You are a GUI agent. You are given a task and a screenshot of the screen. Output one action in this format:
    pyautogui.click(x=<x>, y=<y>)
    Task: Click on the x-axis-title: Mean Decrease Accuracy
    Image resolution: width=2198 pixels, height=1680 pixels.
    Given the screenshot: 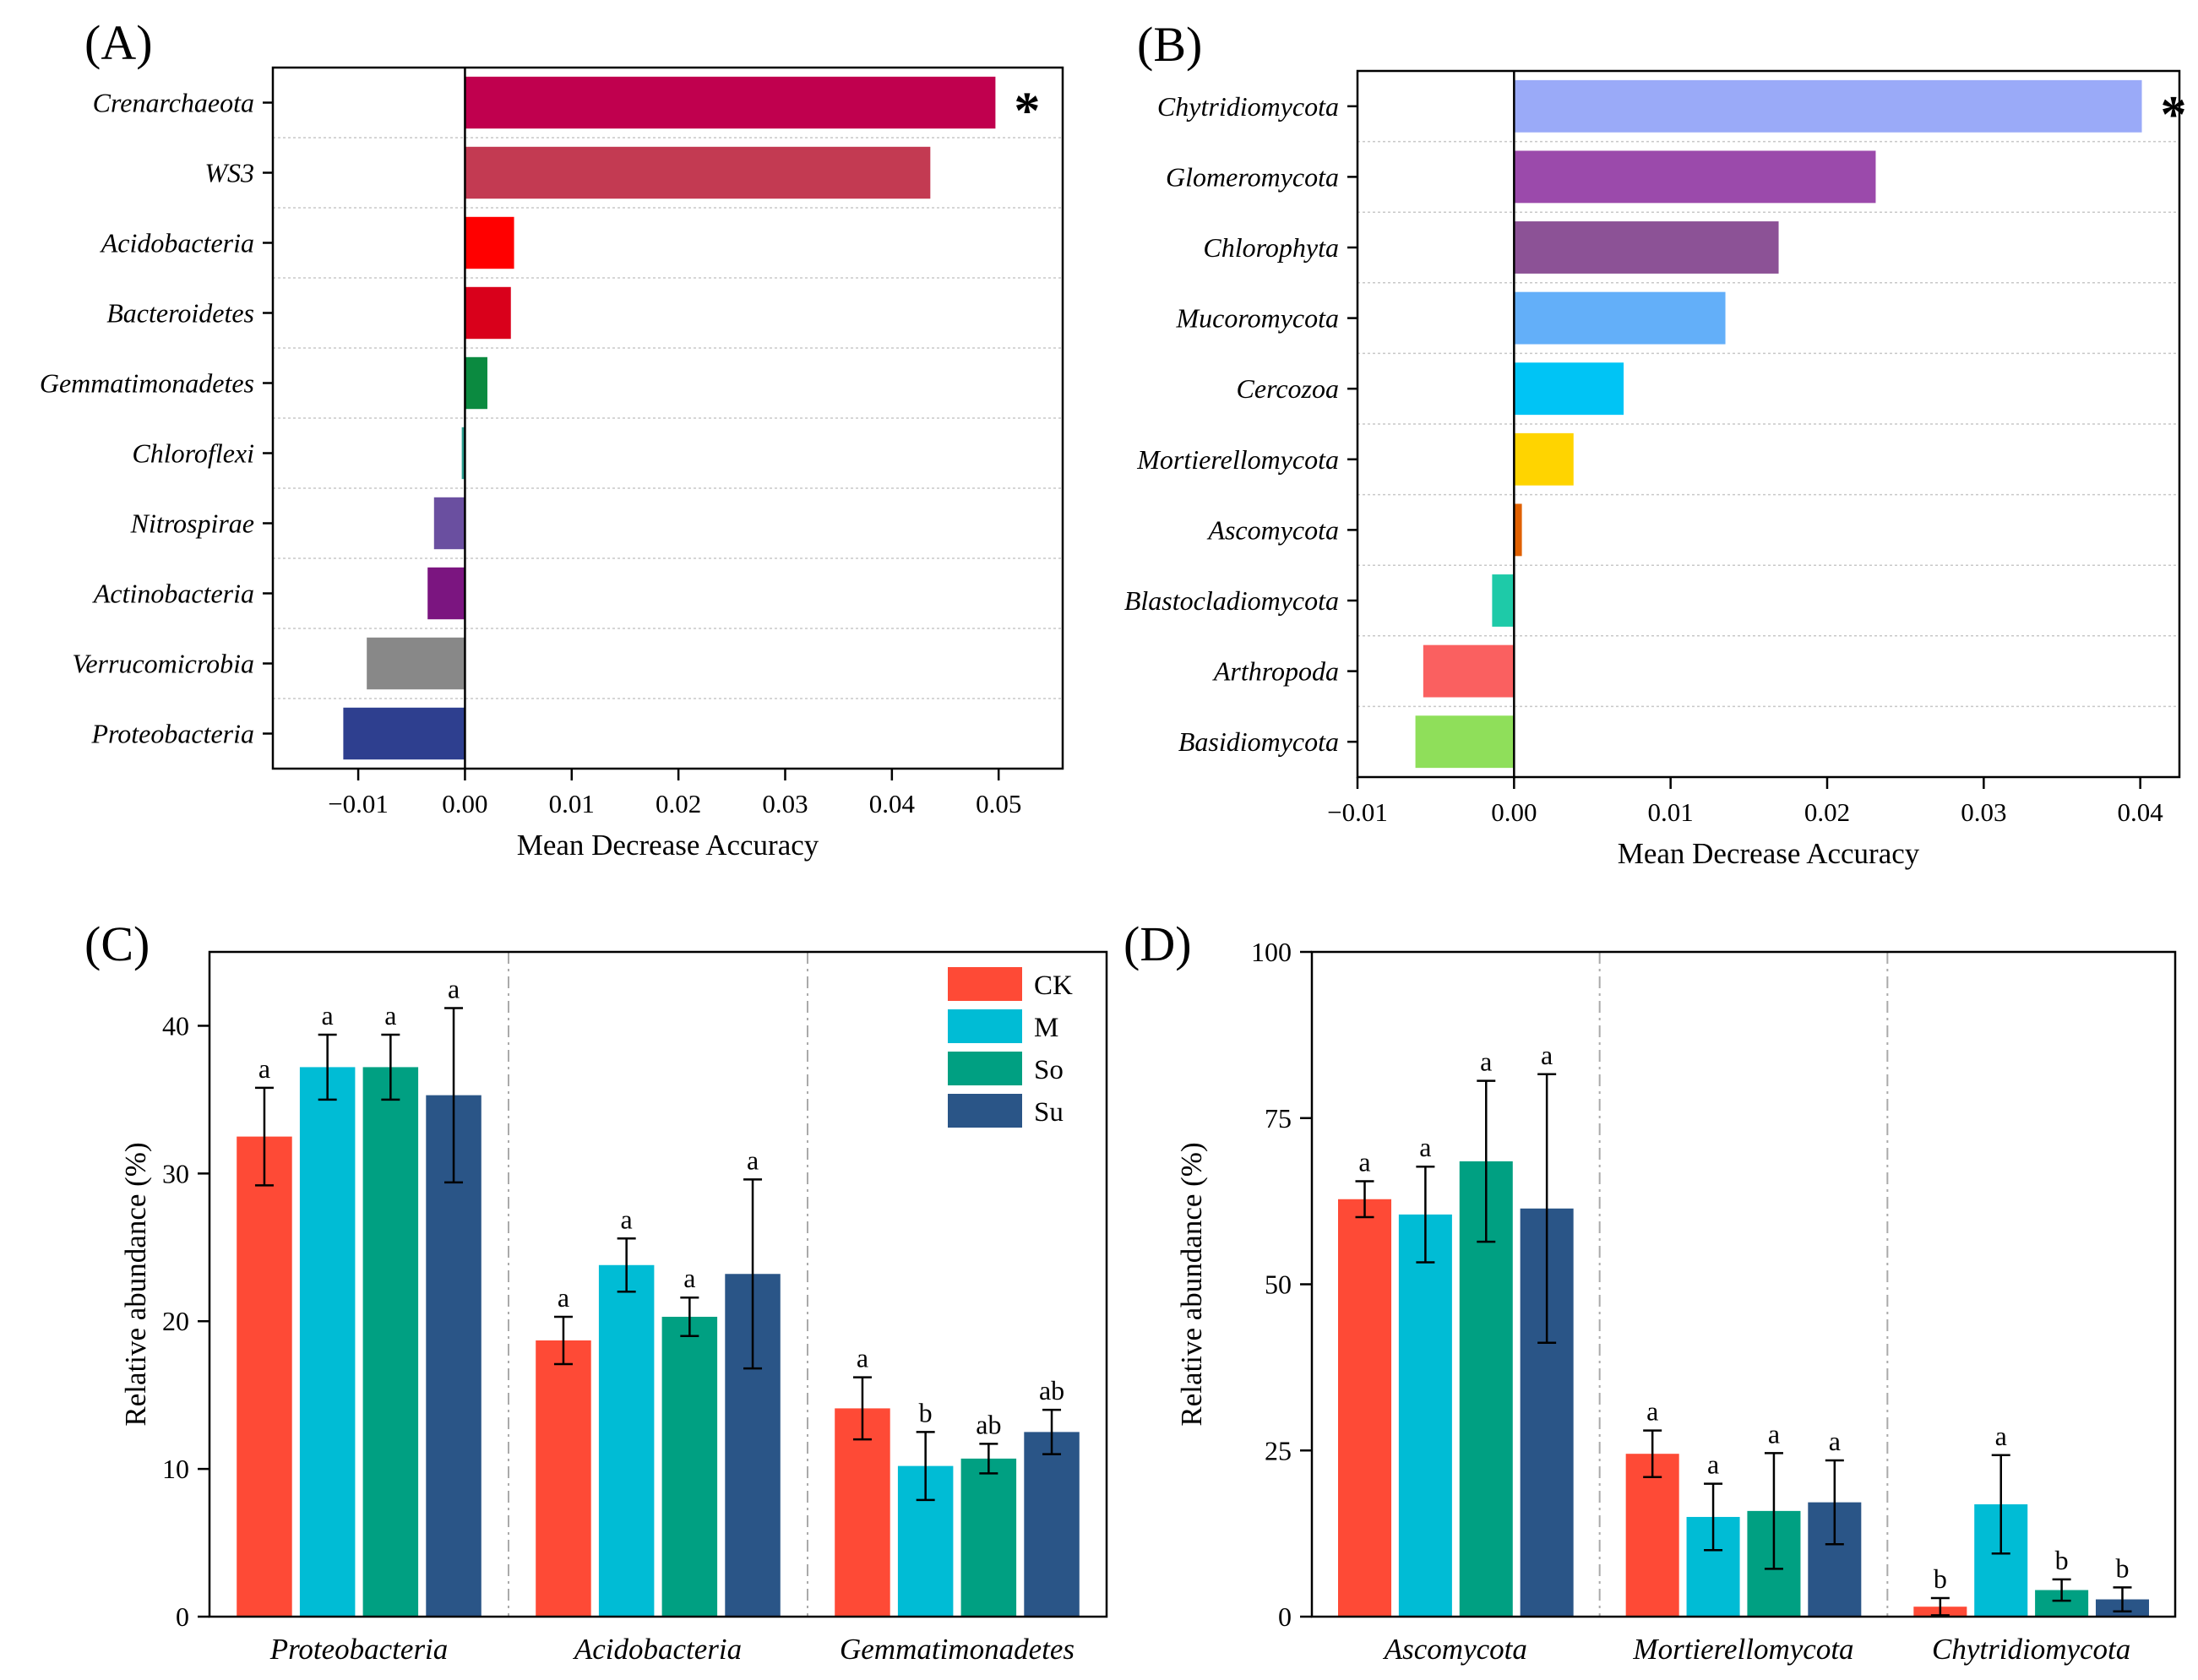 What is the action you would take?
    pyautogui.click(x=1769, y=853)
    